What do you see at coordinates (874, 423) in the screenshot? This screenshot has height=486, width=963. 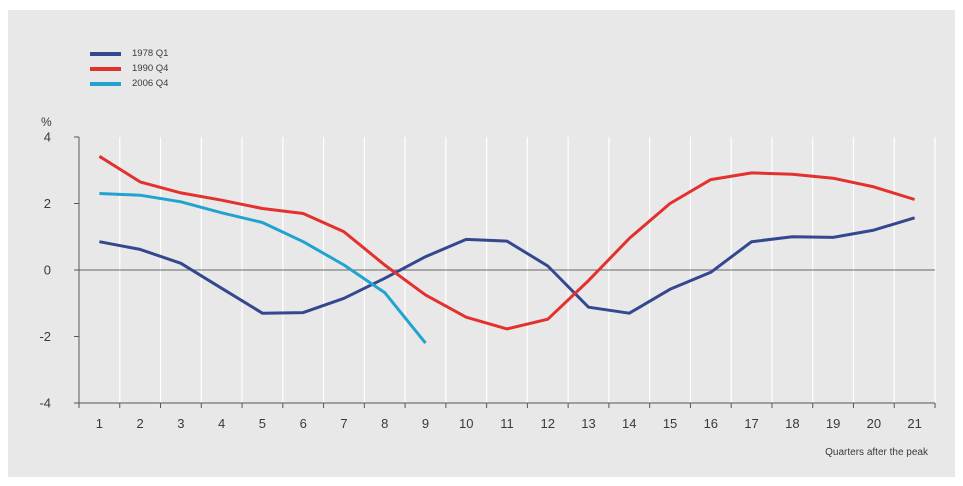 I see `x-tick-label: 20` at bounding box center [874, 423].